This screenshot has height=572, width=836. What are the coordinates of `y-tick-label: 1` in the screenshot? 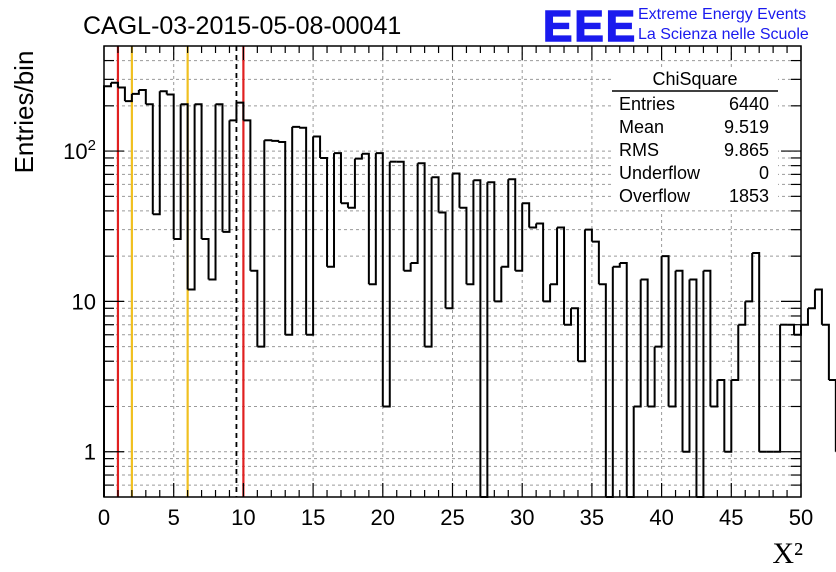 It's located at (90, 452).